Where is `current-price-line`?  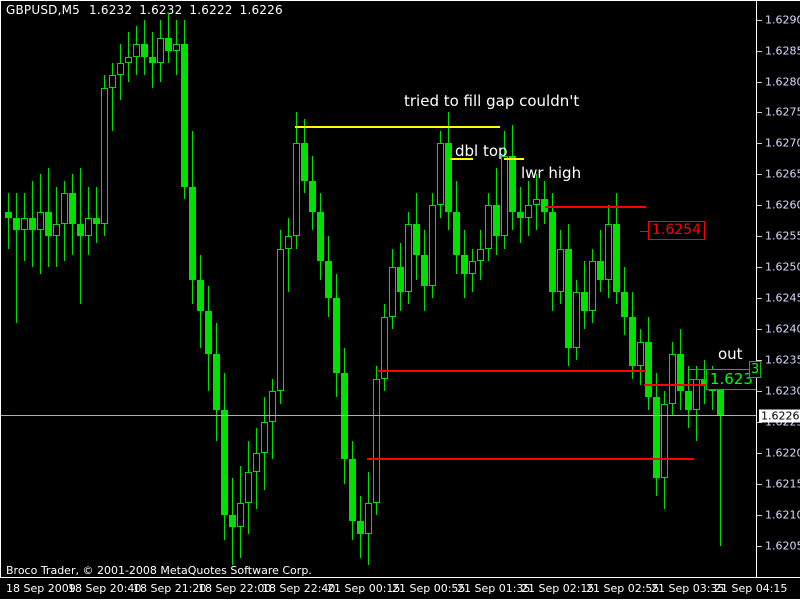 current-price-line is located at coordinates (378, 415).